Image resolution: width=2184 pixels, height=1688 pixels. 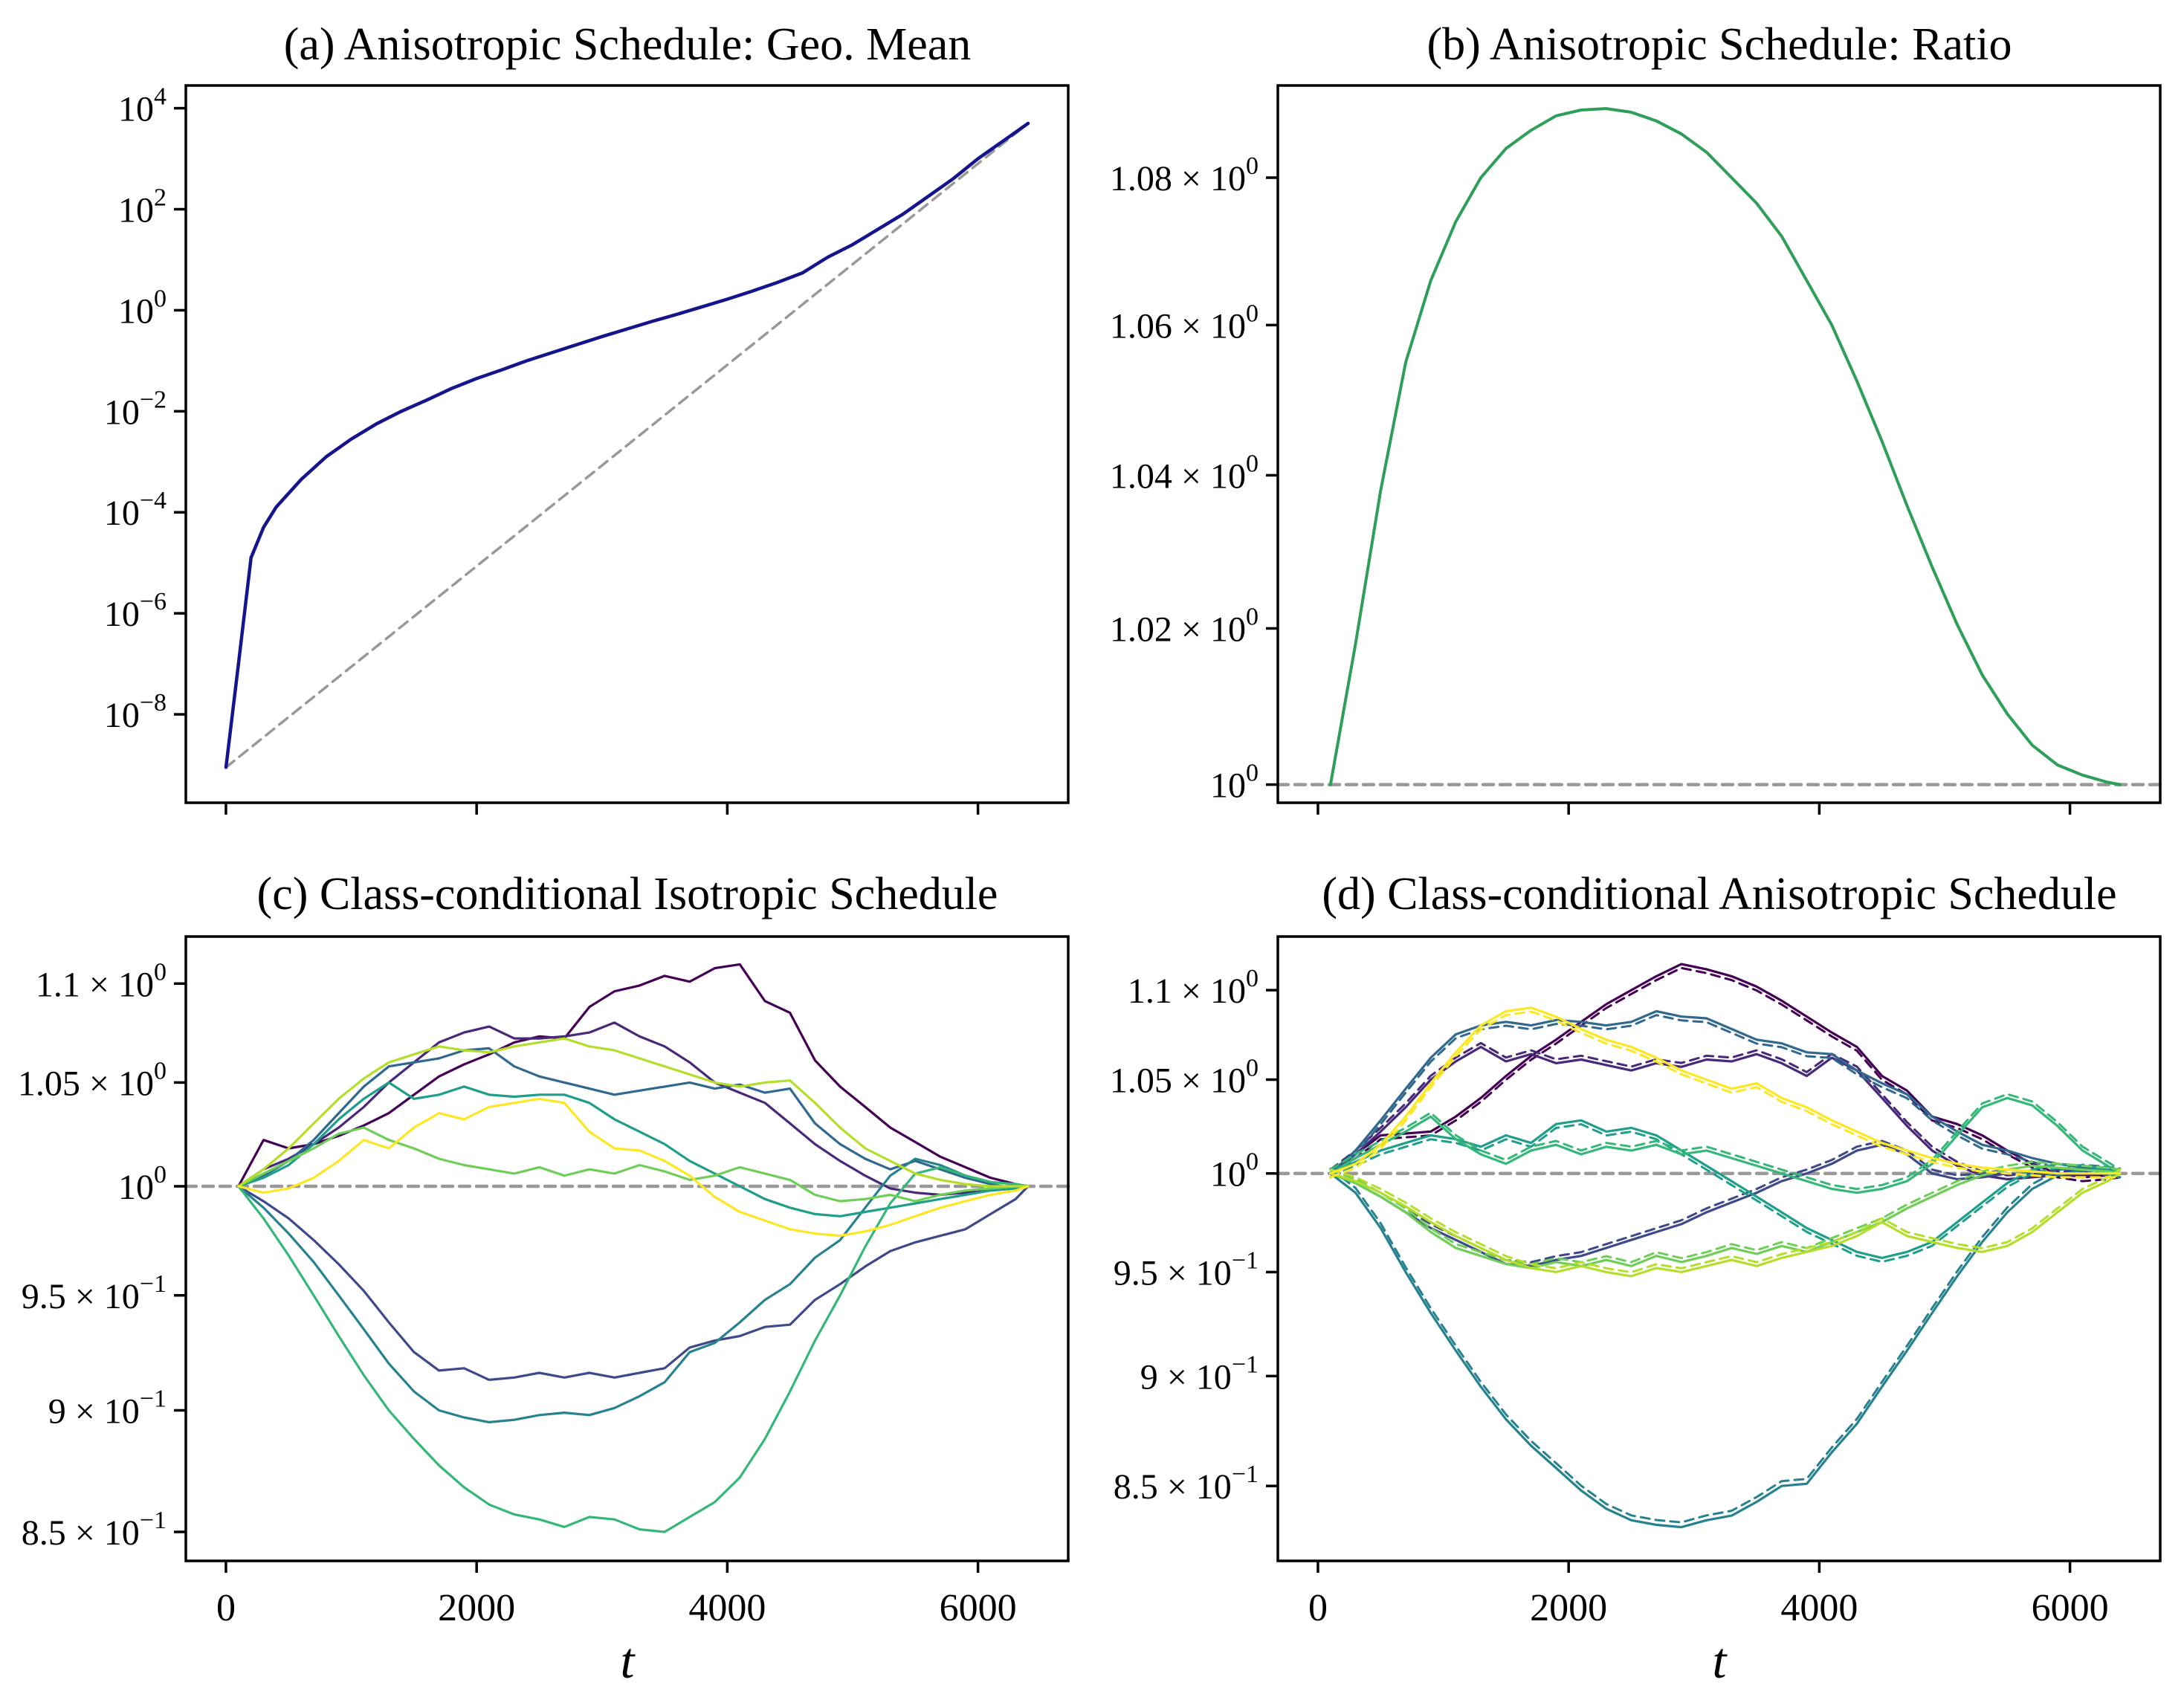 I want to click on series-class-3-dashed, so click(x=1726, y=1096).